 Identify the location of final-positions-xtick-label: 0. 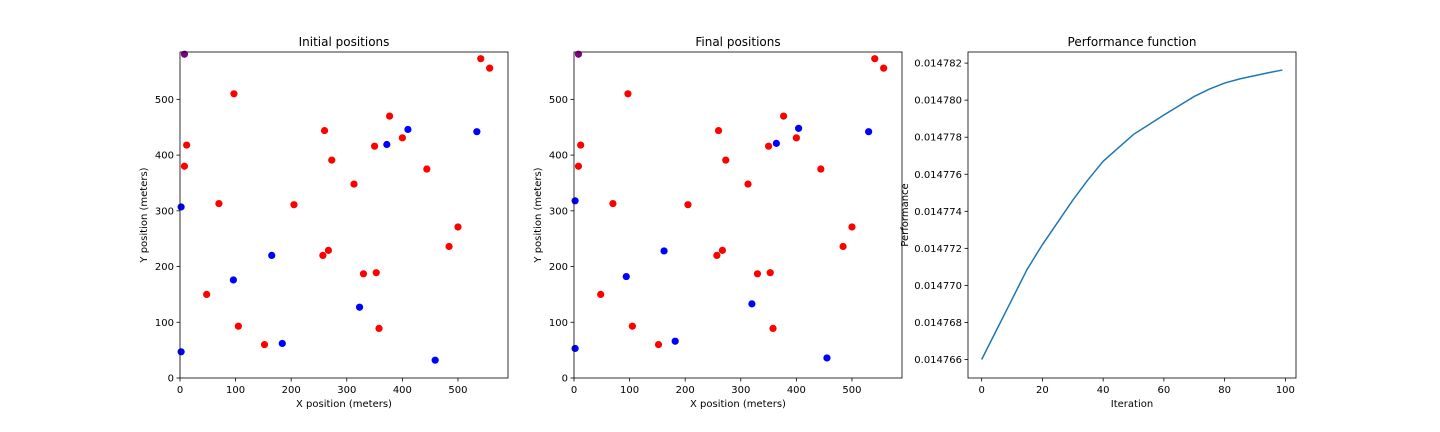
(574, 390).